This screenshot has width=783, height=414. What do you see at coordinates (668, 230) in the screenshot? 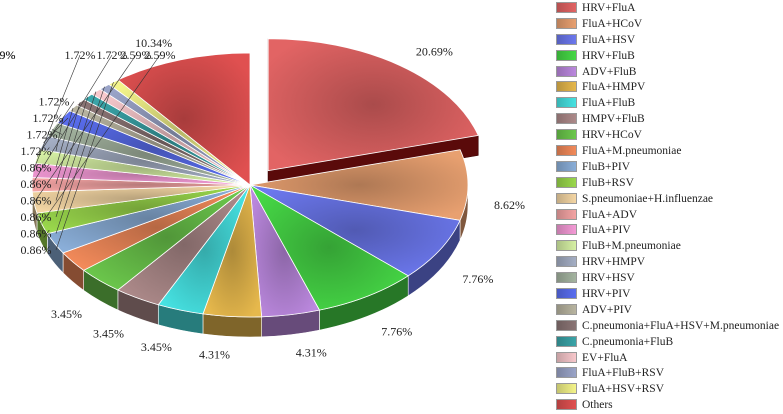
I see `legend-item: FluA+PIV` at bounding box center [668, 230].